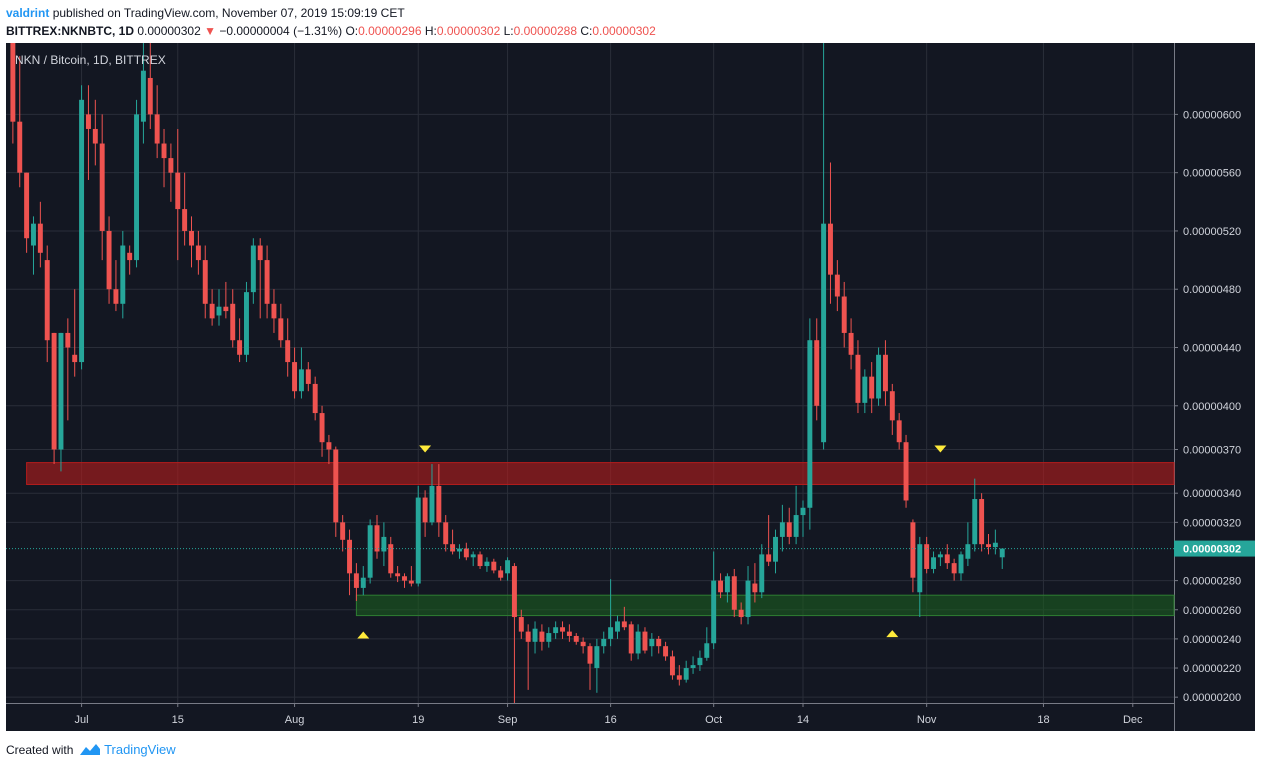  I want to click on high-value: 0.00000302, so click(468, 31).